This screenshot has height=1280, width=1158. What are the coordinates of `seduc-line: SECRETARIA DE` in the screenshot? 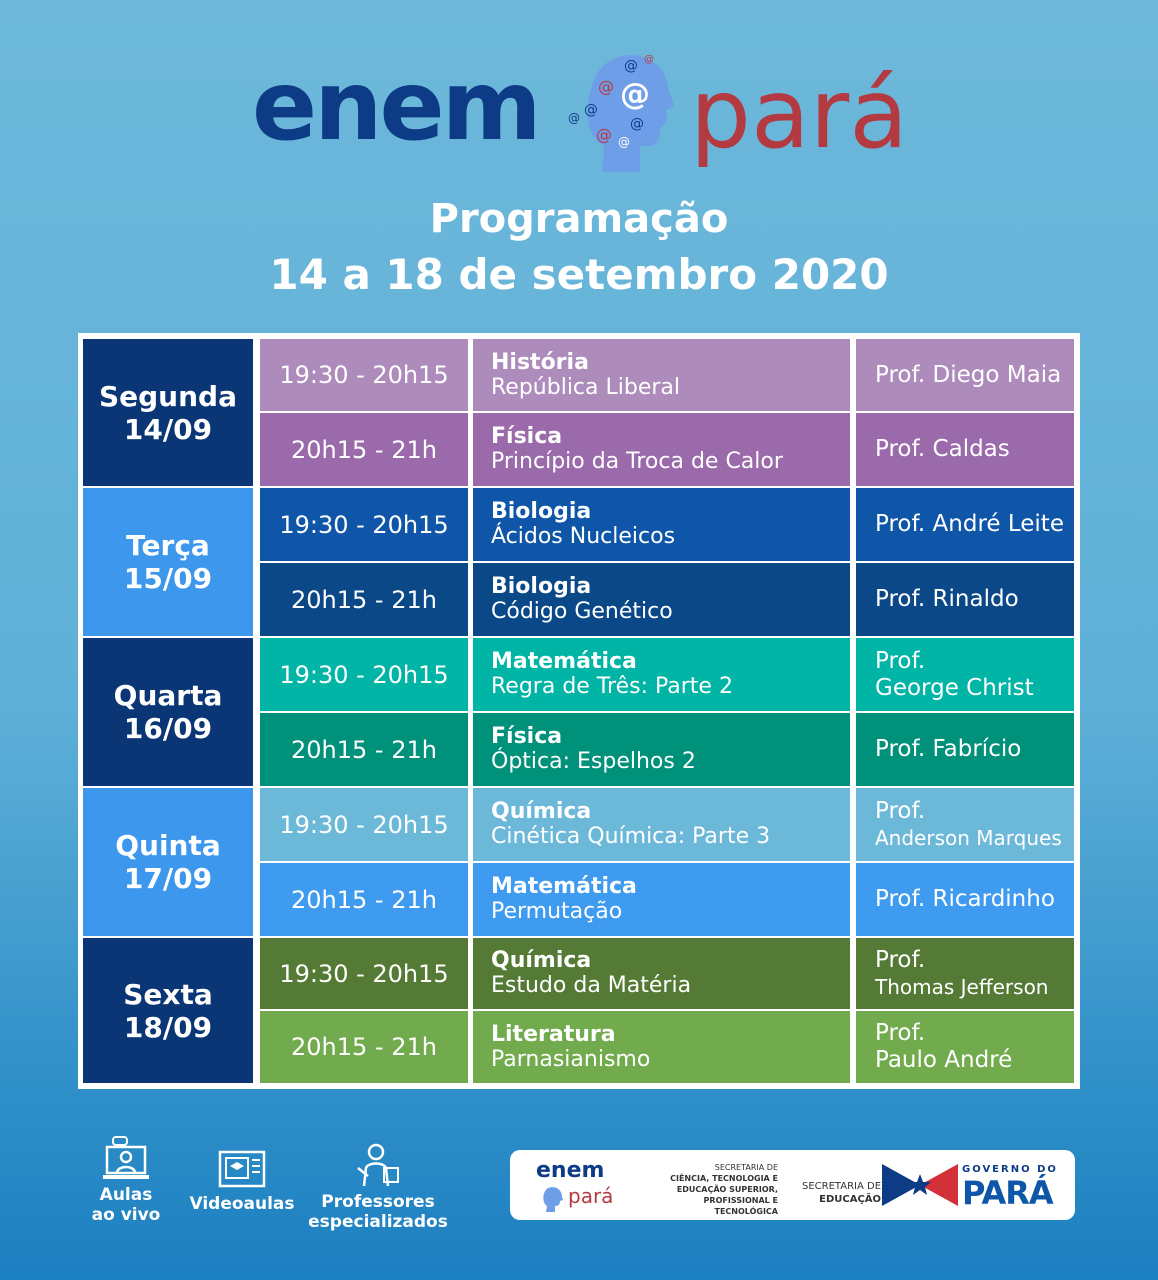 It's located at (842, 1186).